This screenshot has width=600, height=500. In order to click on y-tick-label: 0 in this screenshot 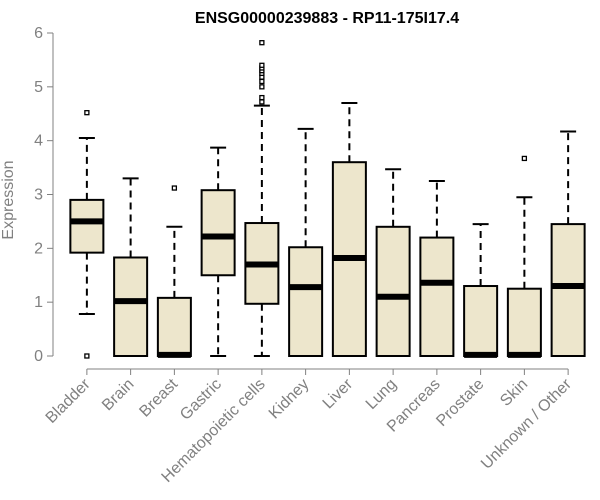, I will do `click(38, 356)`.